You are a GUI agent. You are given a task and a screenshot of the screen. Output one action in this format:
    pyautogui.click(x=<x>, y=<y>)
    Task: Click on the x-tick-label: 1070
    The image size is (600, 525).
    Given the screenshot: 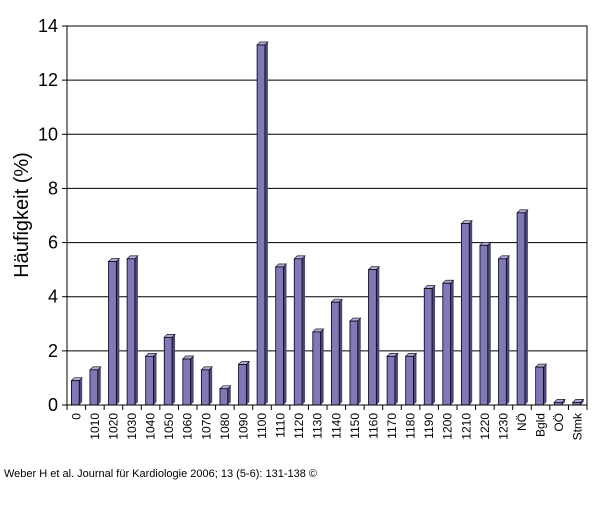 What is the action you would take?
    pyautogui.click(x=206, y=426)
    